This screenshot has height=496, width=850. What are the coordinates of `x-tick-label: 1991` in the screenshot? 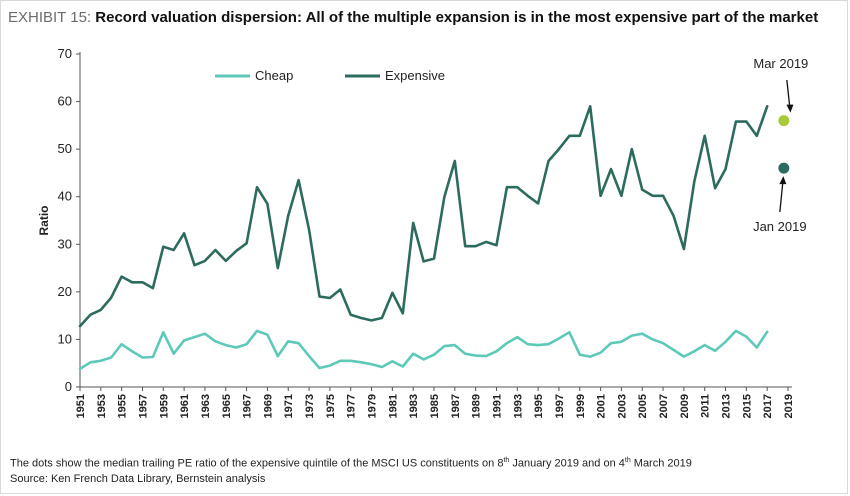 It's located at (497, 406).